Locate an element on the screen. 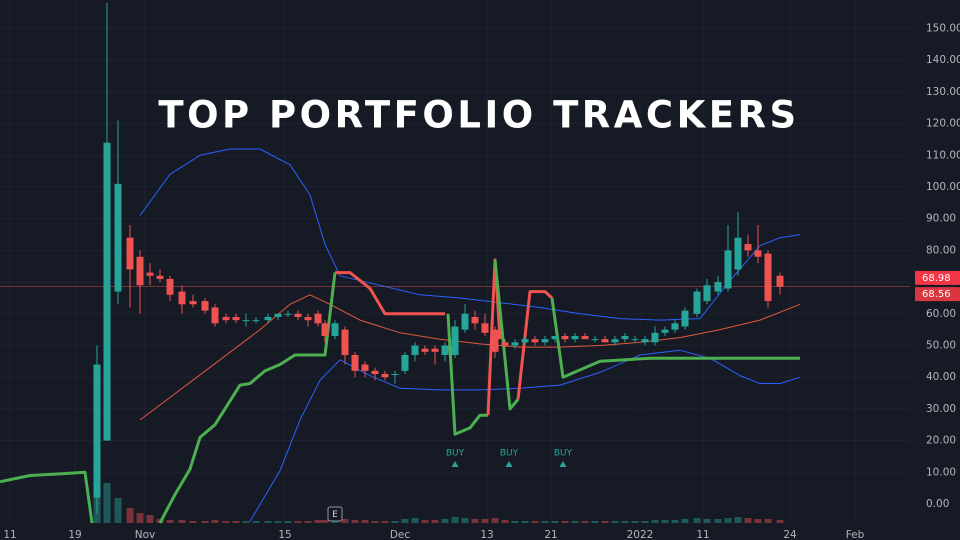  y-tick-label: 50.00 is located at coordinates (941, 345).